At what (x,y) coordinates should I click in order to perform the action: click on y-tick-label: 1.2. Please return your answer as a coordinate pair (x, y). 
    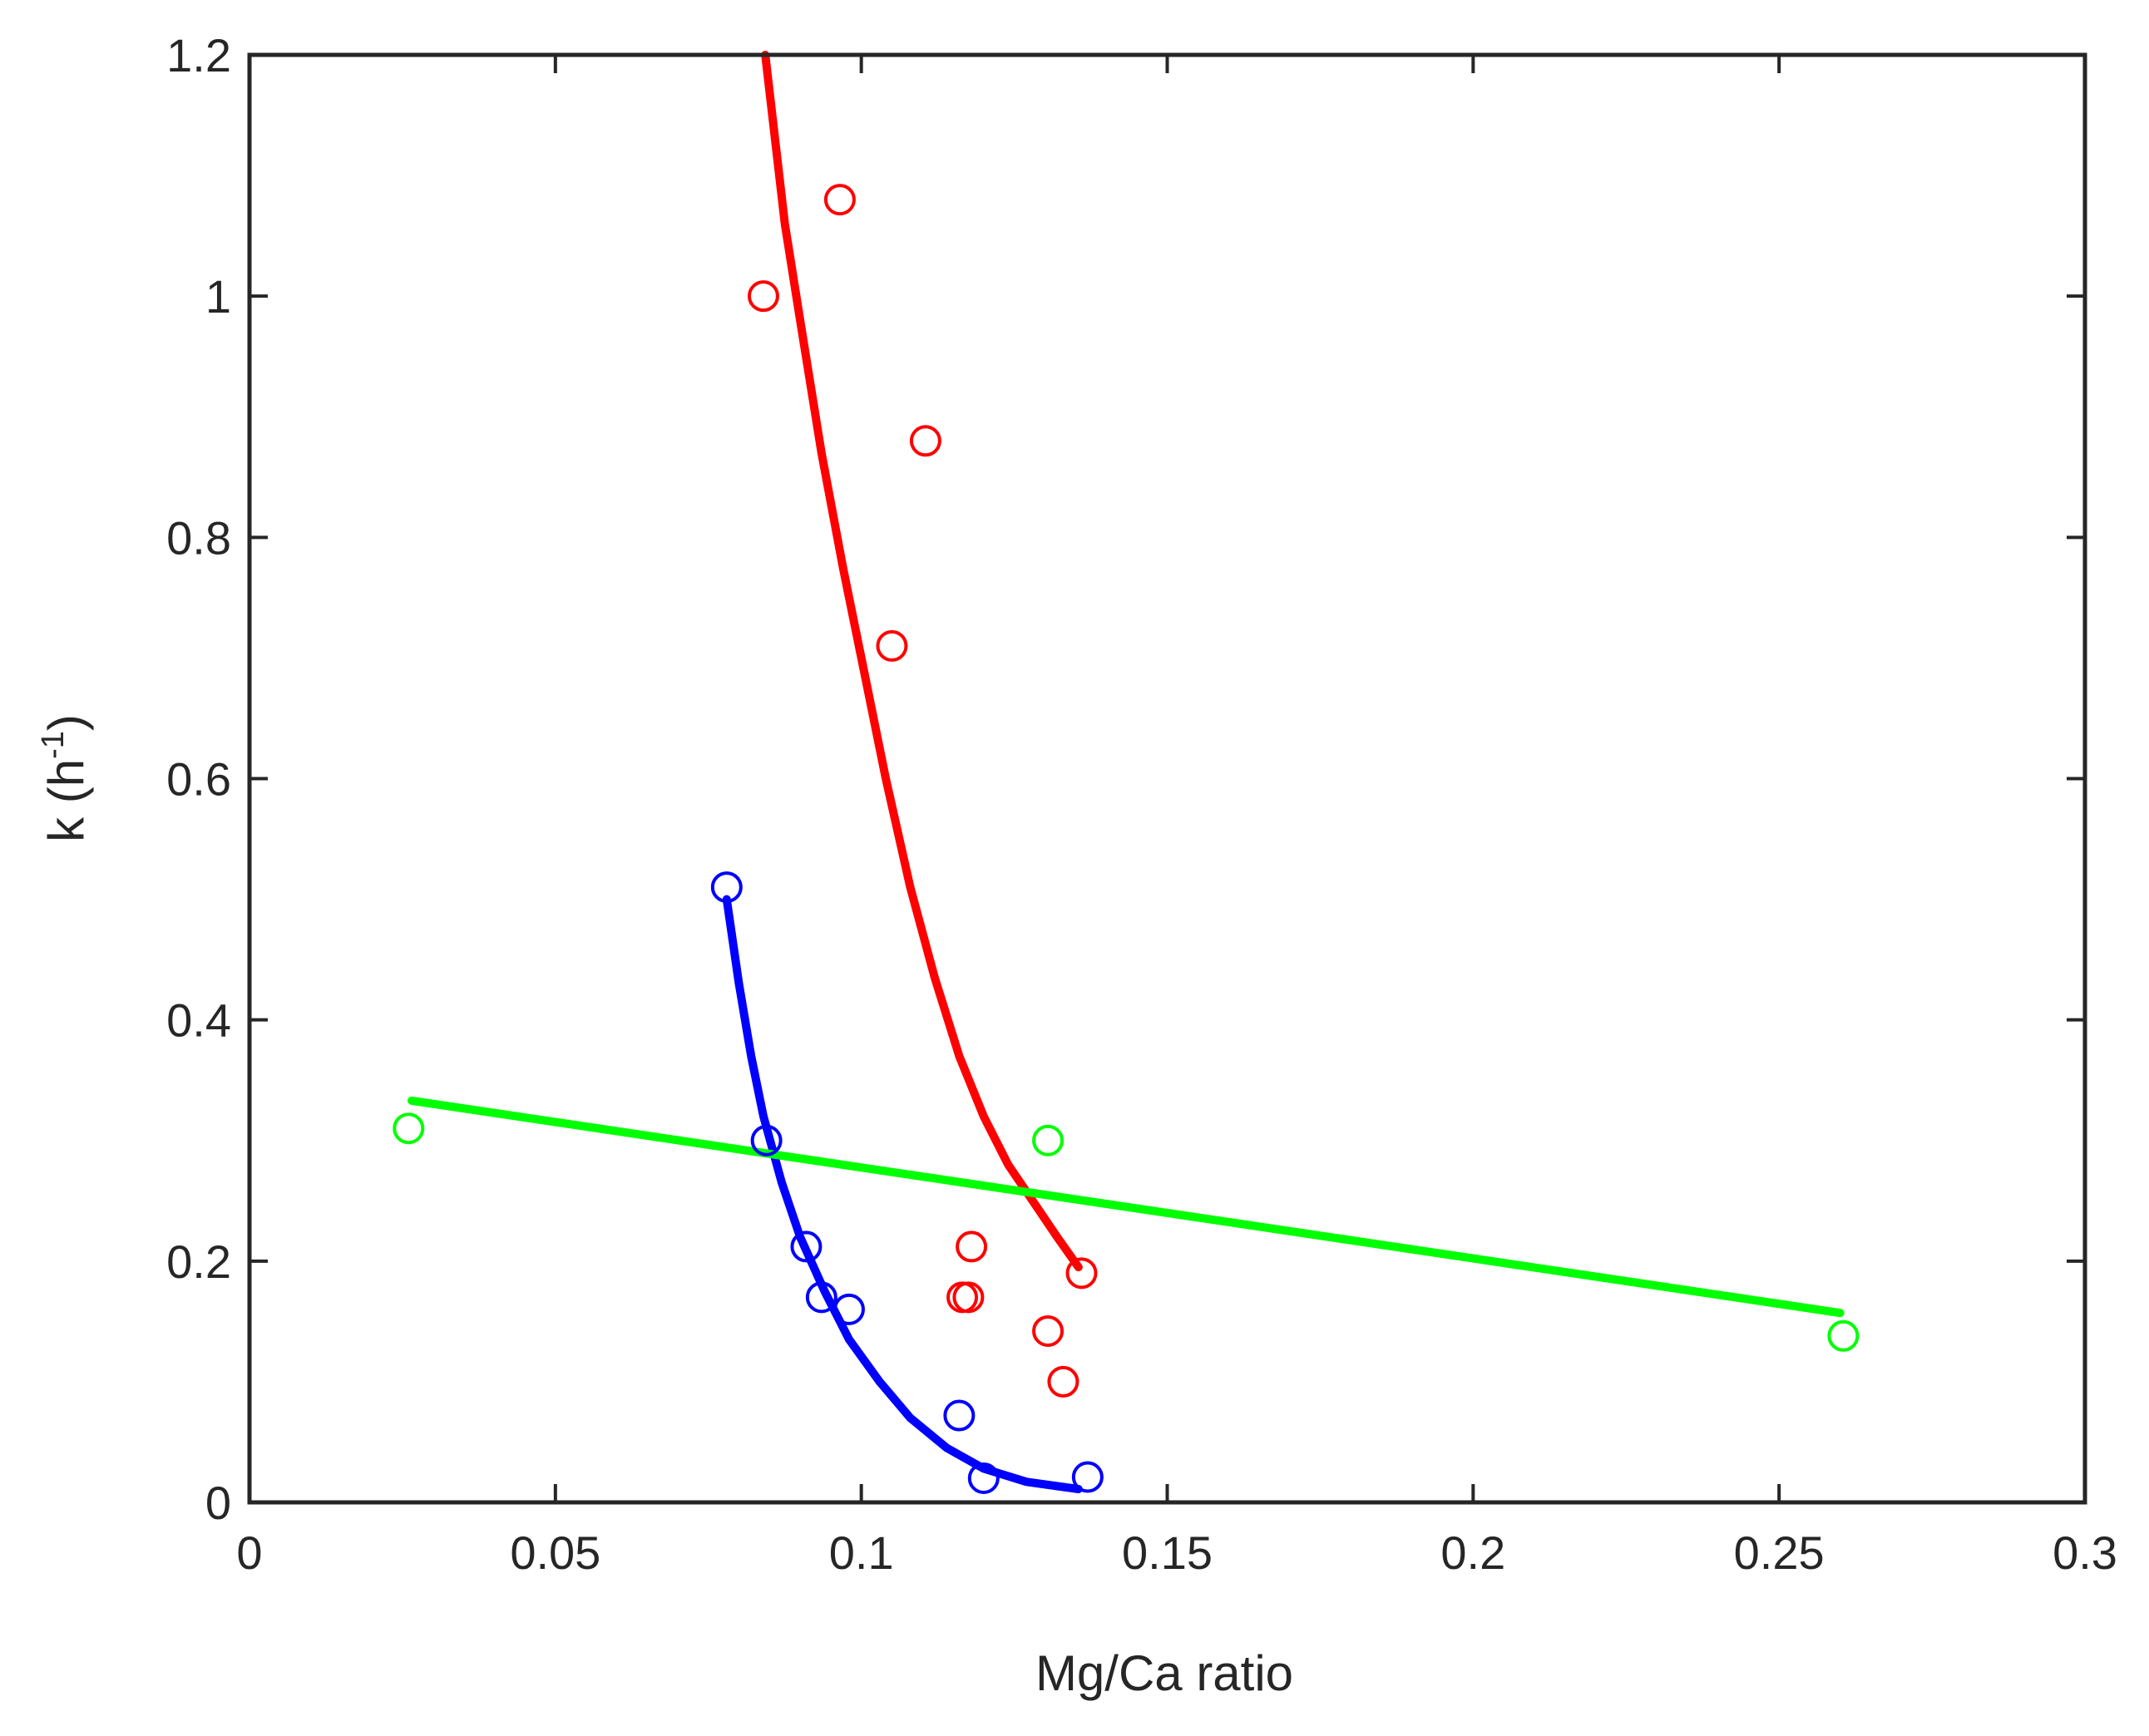
    Looking at the image, I should click on (198, 55).